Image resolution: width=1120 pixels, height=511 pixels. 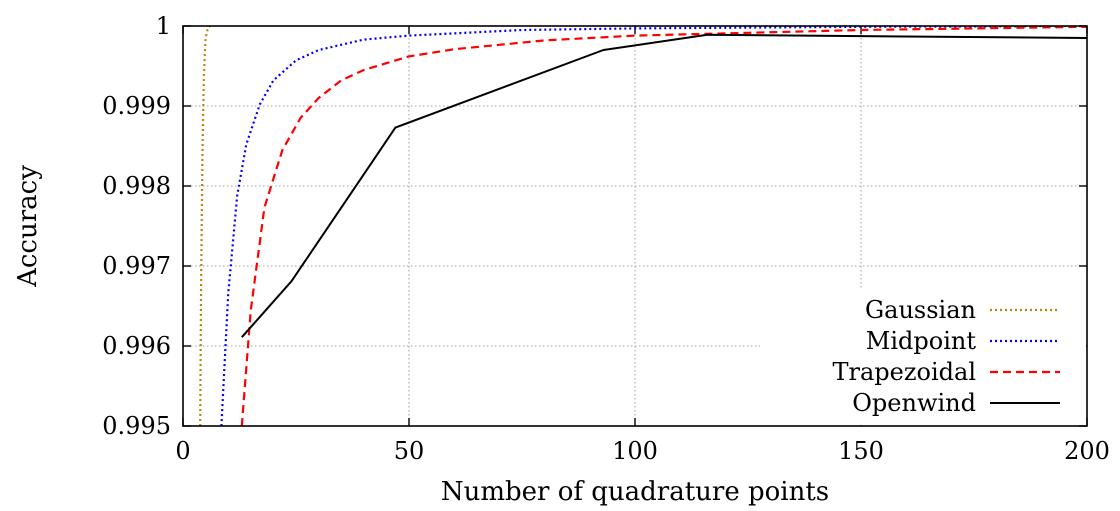 I want to click on legend-label-gaussian: Gaussian, so click(x=920, y=310).